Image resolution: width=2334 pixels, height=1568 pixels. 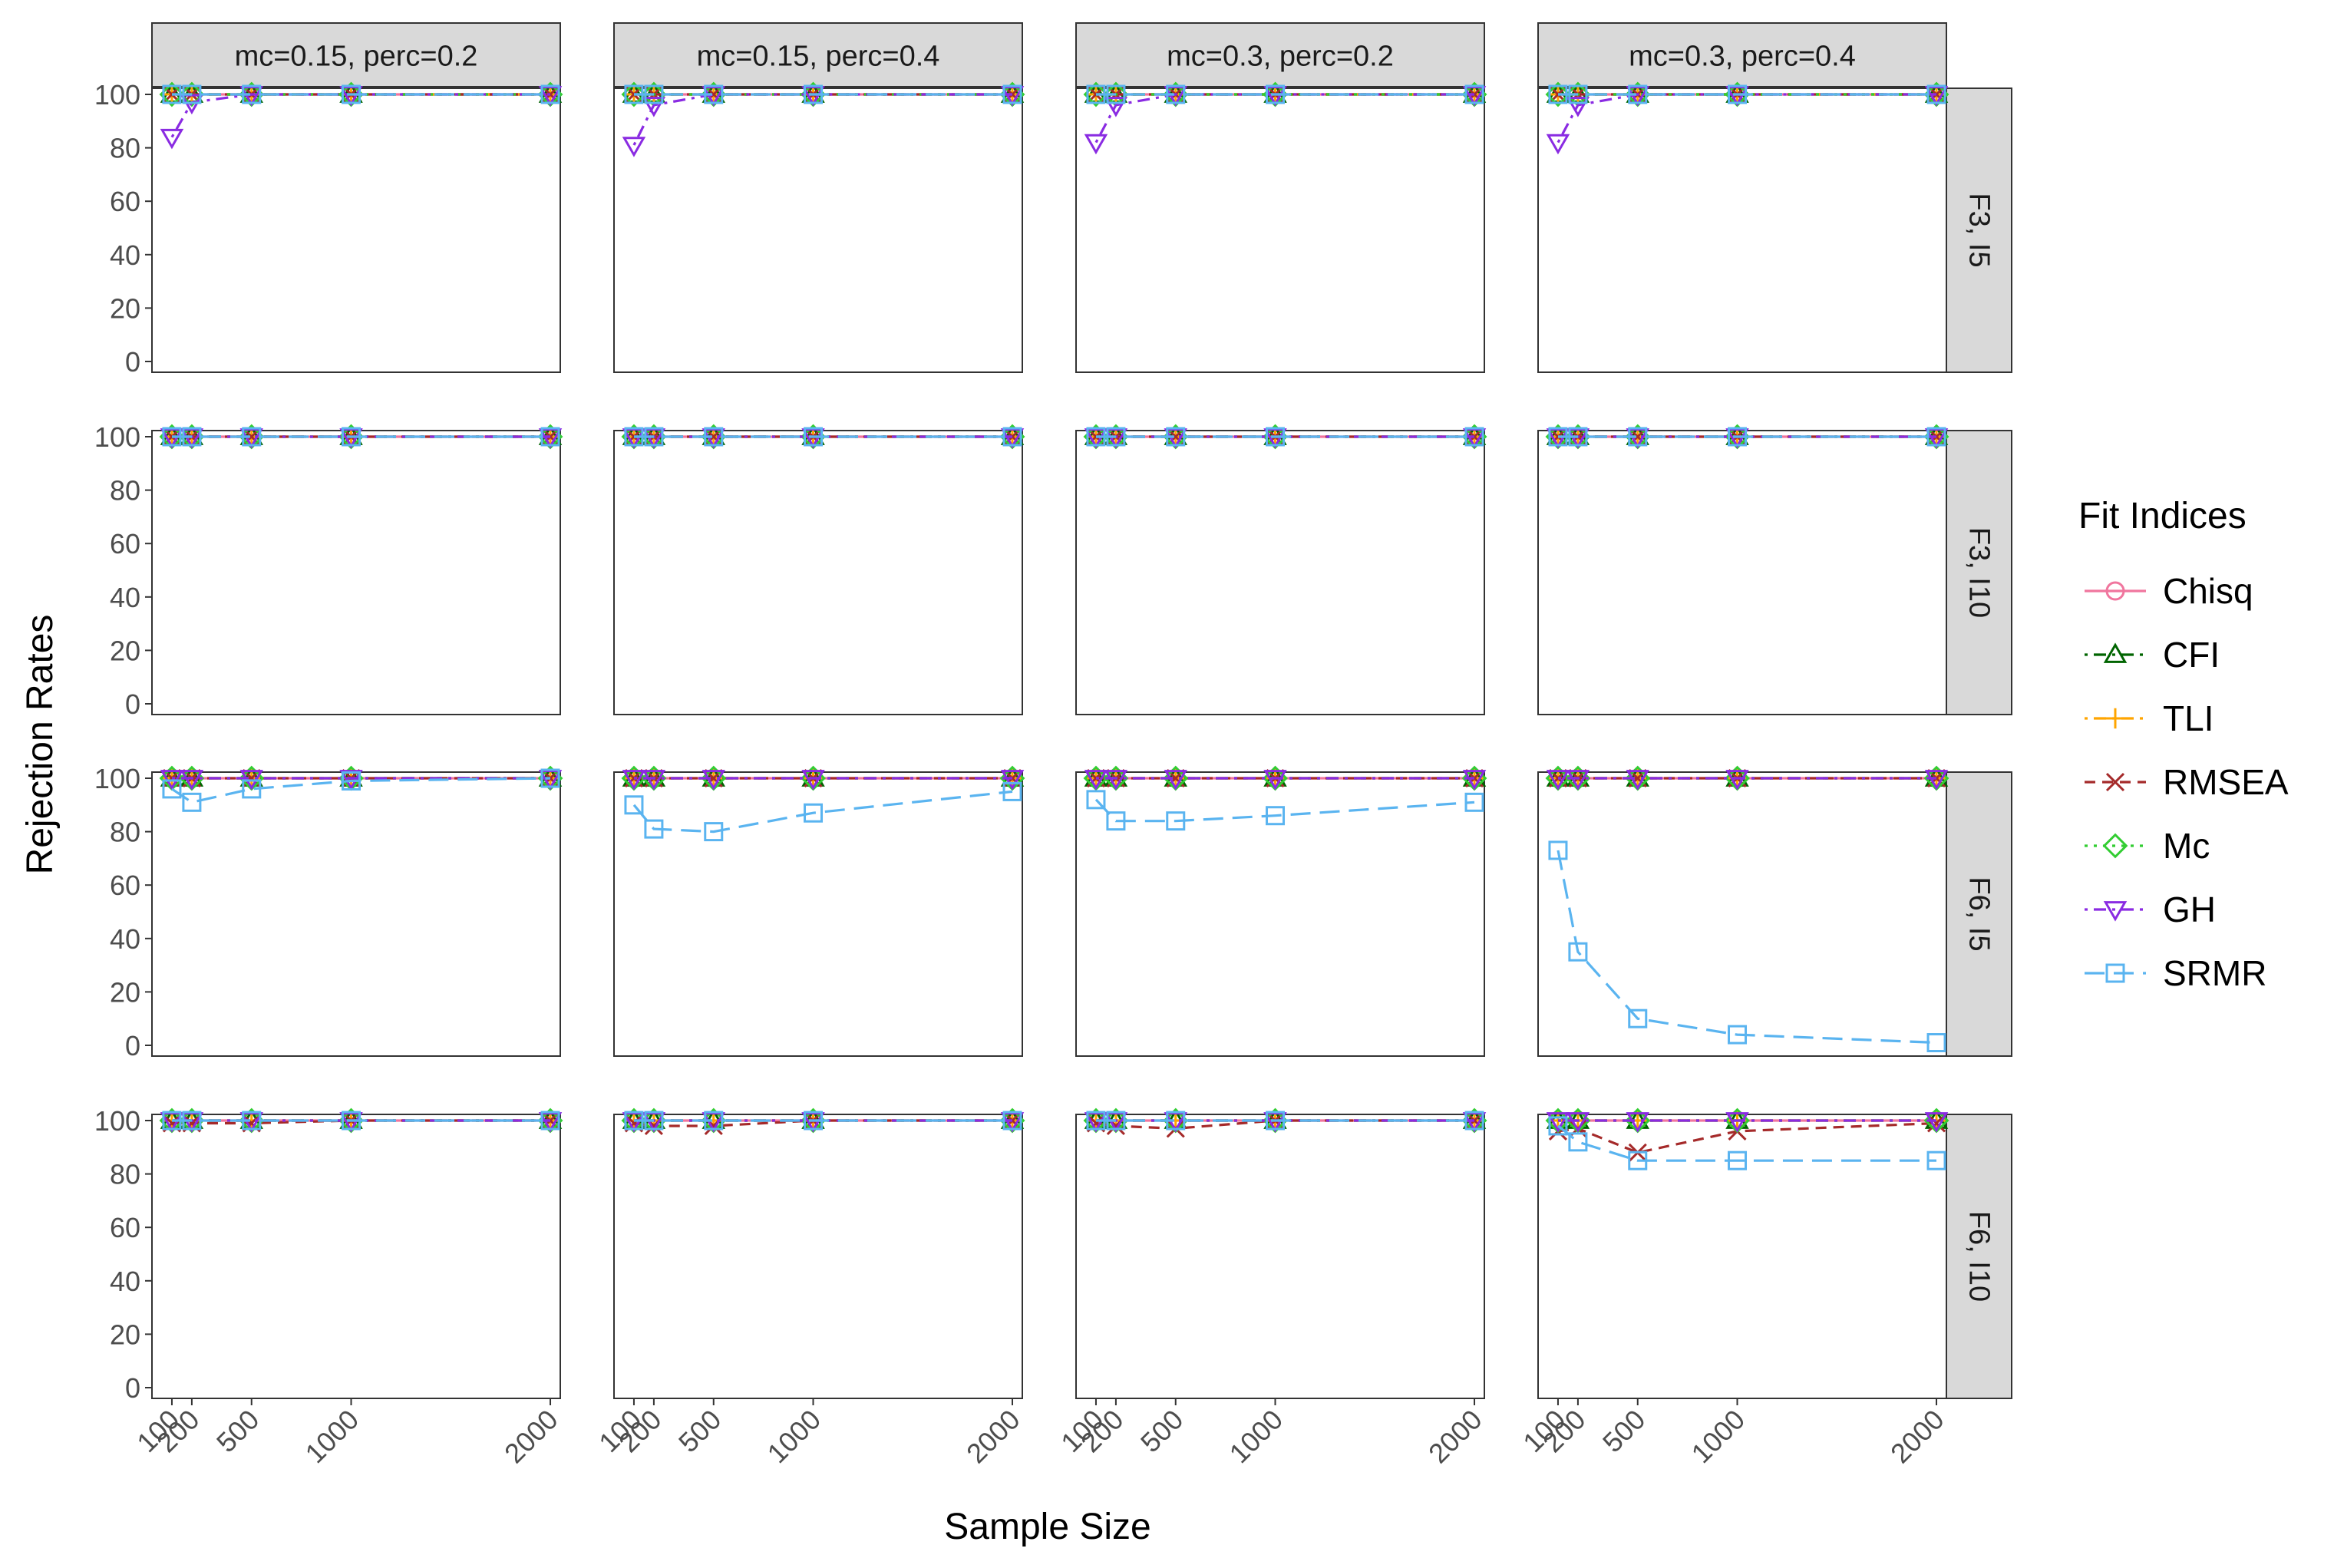 What do you see at coordinates (794, 1437) in the screenshot?
I see `x-tick-label: 1000` at bounding box center [794, 1437].